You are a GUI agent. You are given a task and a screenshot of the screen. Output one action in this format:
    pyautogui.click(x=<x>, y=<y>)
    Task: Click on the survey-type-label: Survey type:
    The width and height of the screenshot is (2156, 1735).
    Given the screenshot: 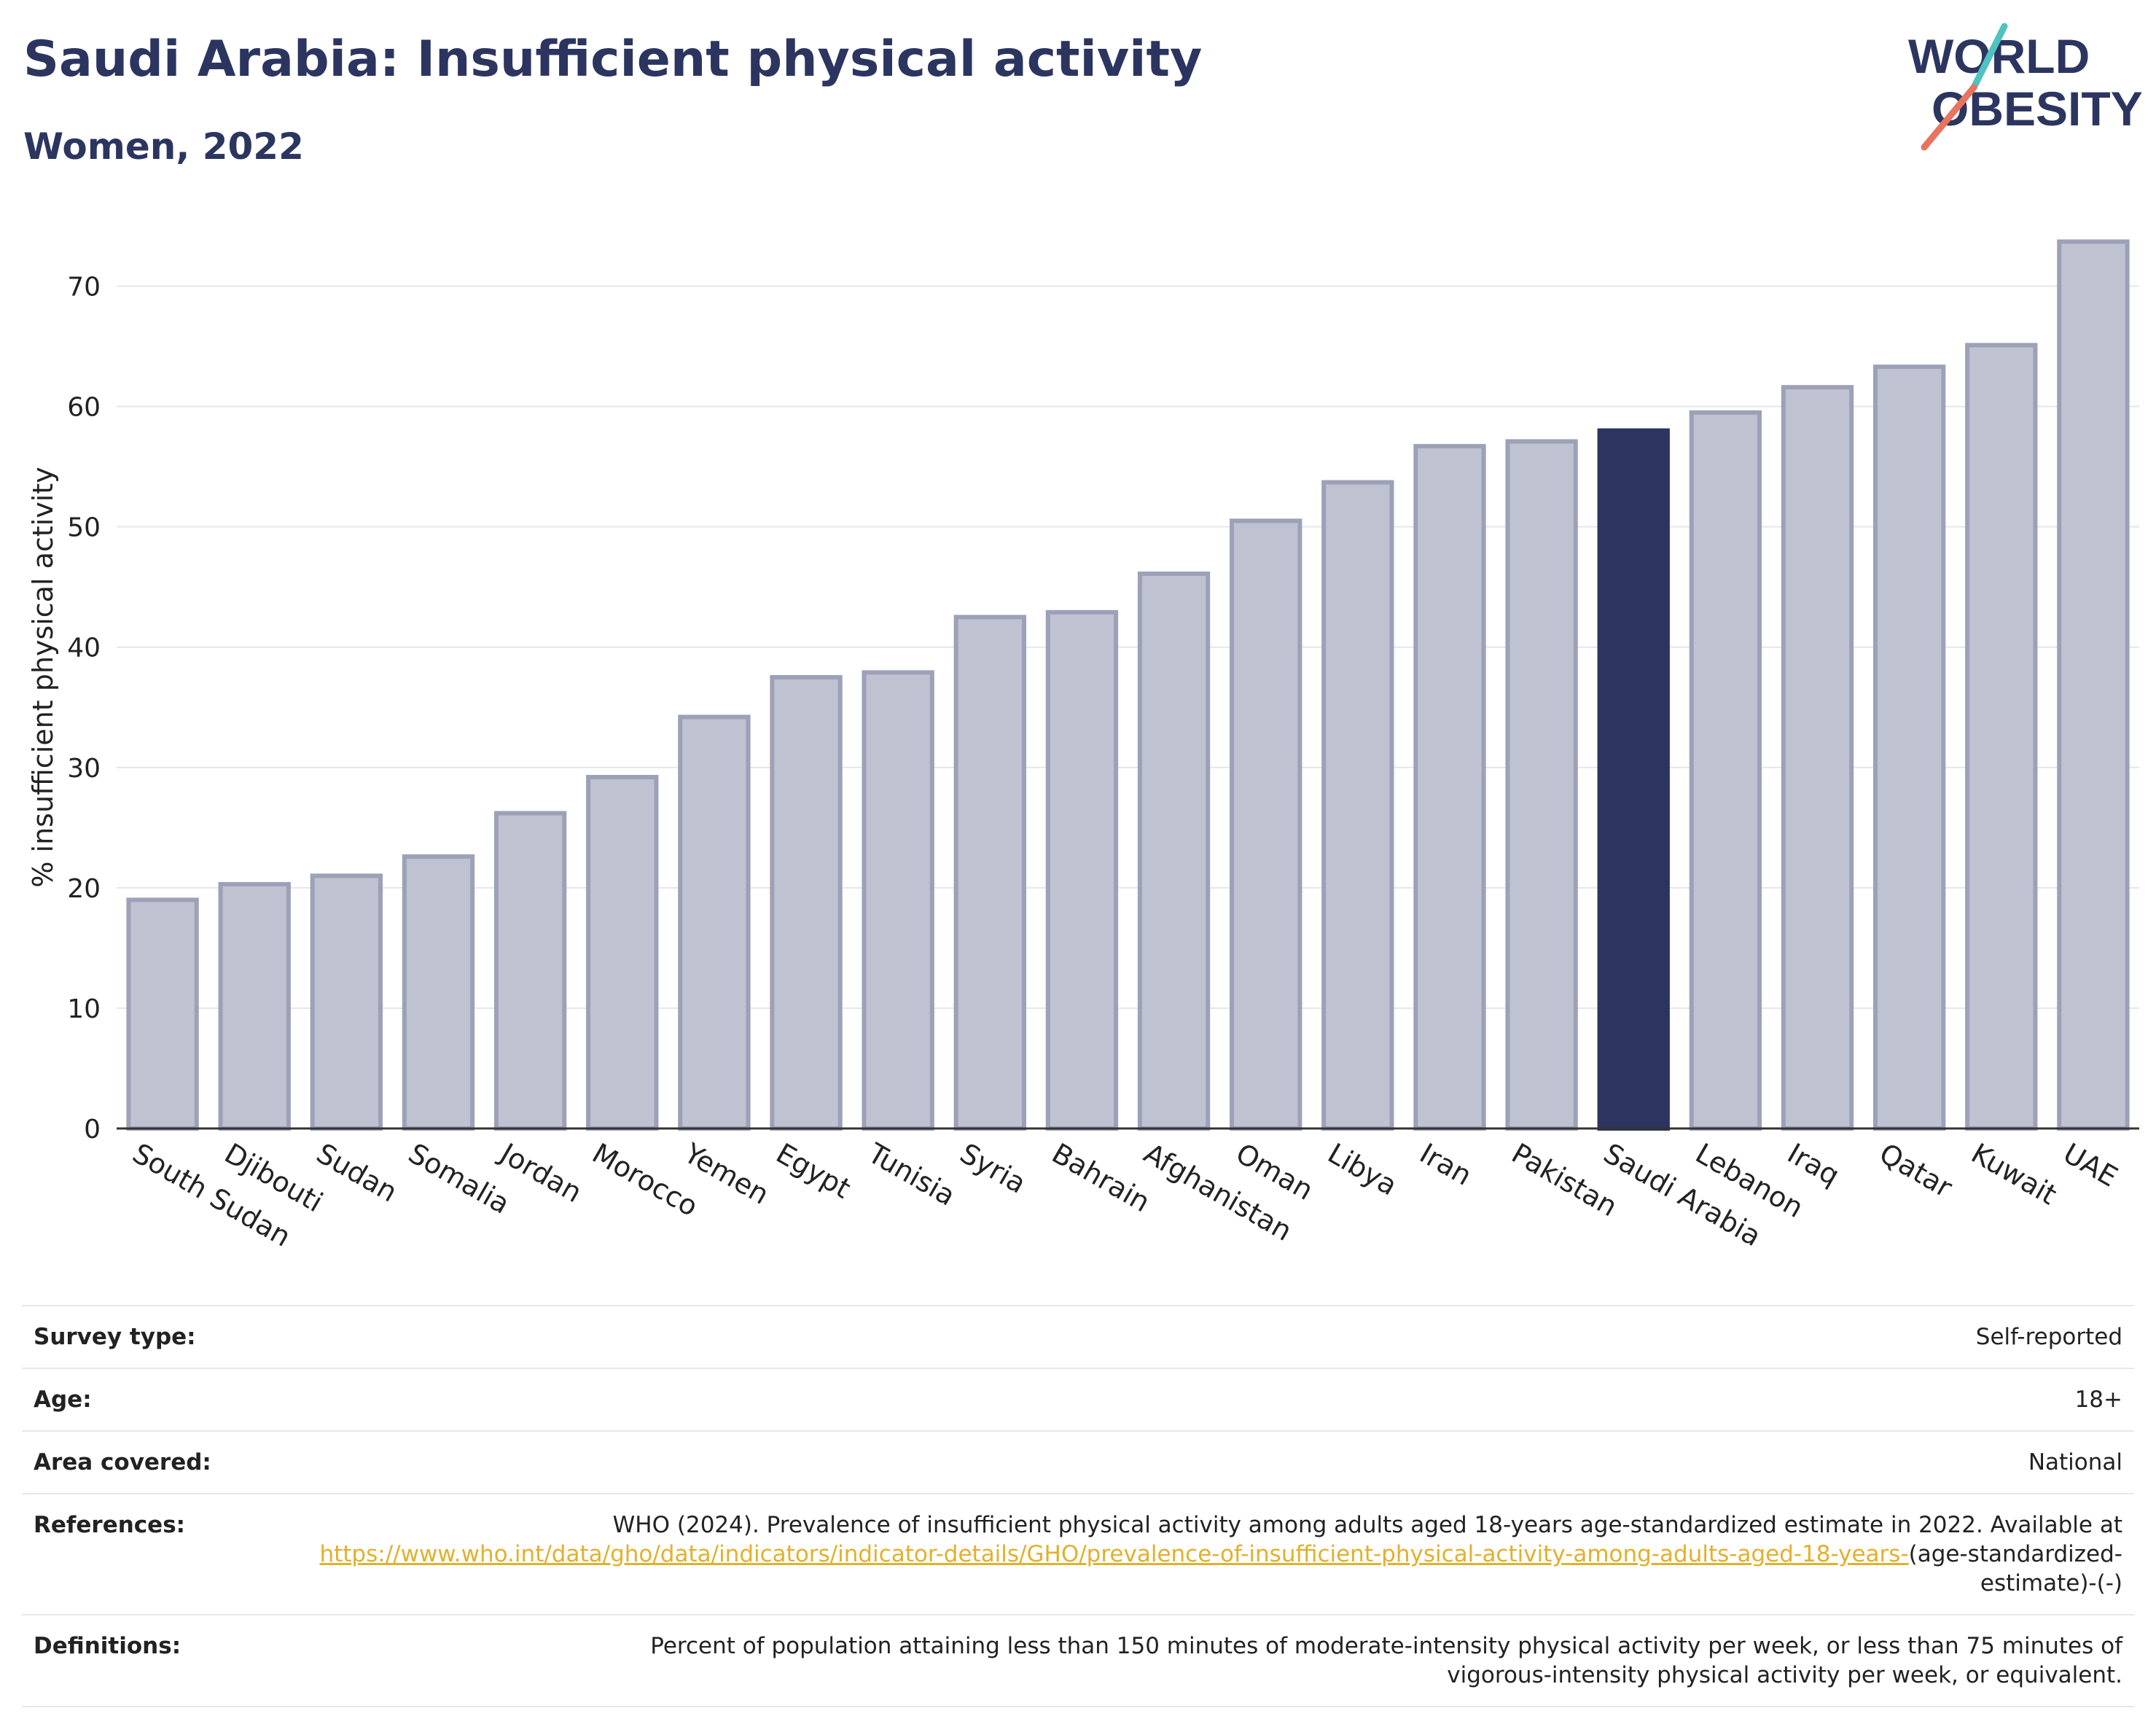 What is the action you would take?
    pyautogui.click(x=115, y=1337)
    